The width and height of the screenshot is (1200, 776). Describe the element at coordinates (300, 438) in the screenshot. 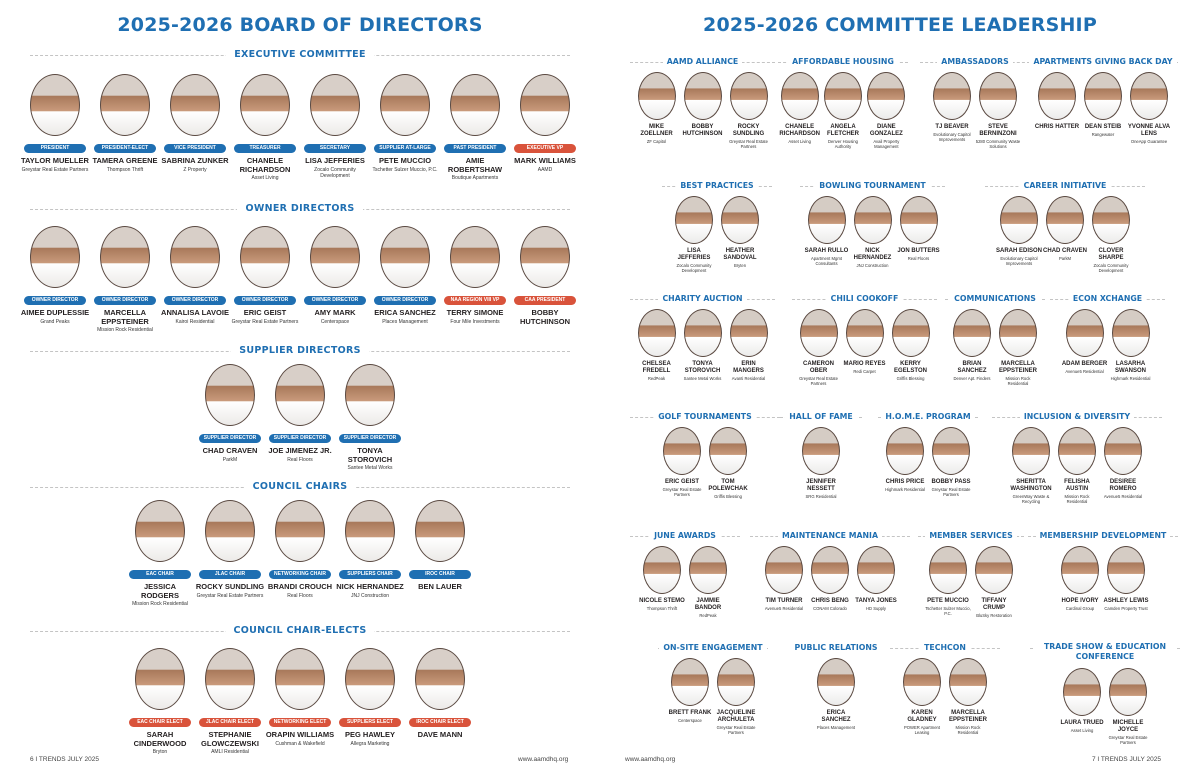

I see `role-badge: SUPPLIER DIRECTOR` at that location.